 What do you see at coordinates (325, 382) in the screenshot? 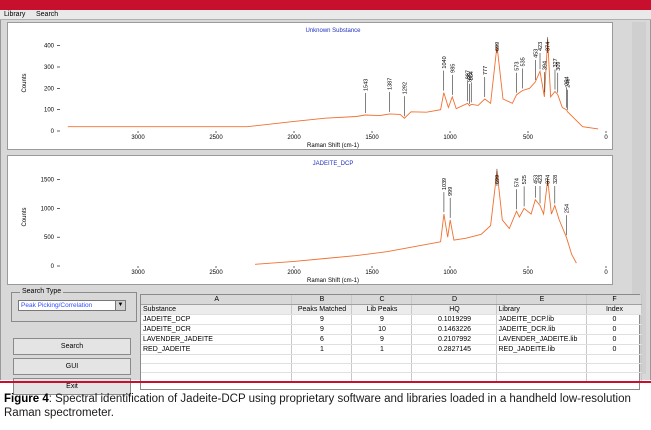
I see `caption-divider` at bounding box center [325, 382].